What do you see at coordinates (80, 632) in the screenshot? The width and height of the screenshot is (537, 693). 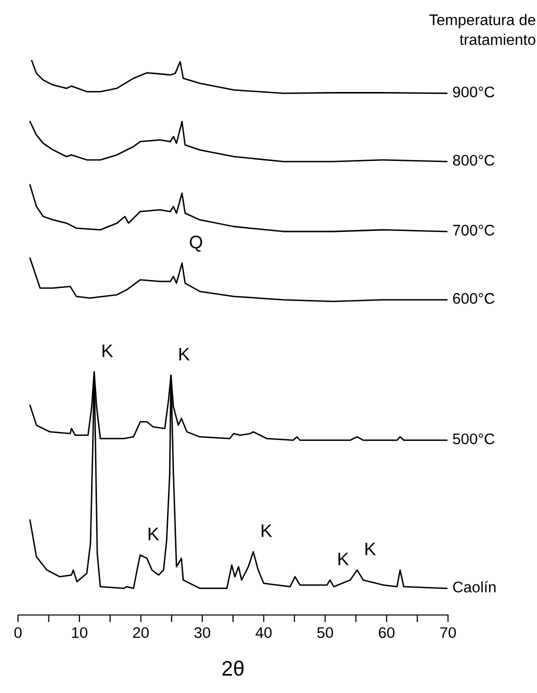 I see `x-tick-label: 10` at bounding box center [80, 632].